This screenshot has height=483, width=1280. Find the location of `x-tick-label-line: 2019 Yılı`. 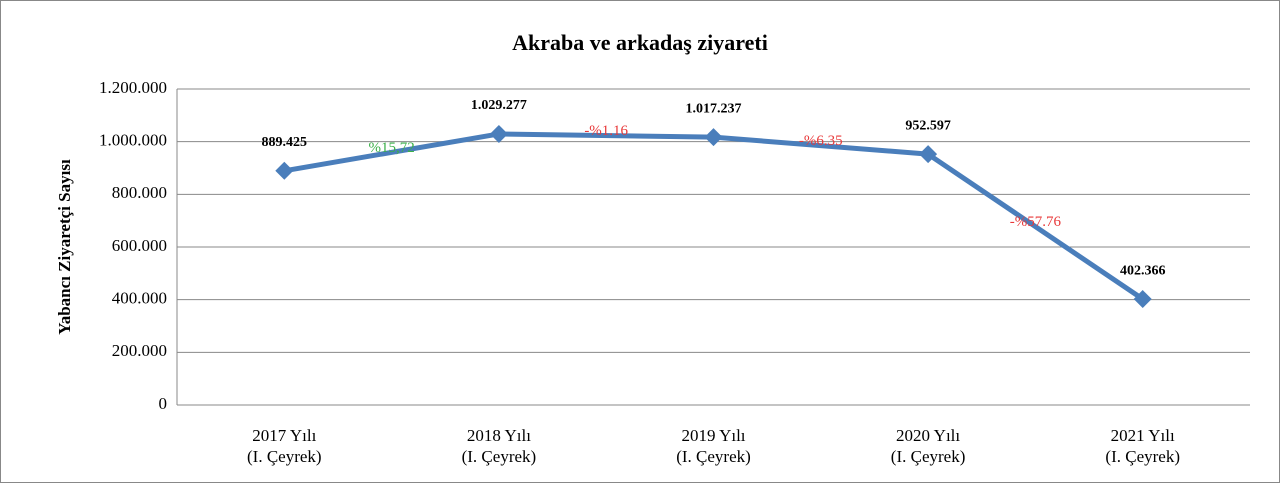

x-tick-label-line: 2019 Yılı is located at coordinates (713, 435).